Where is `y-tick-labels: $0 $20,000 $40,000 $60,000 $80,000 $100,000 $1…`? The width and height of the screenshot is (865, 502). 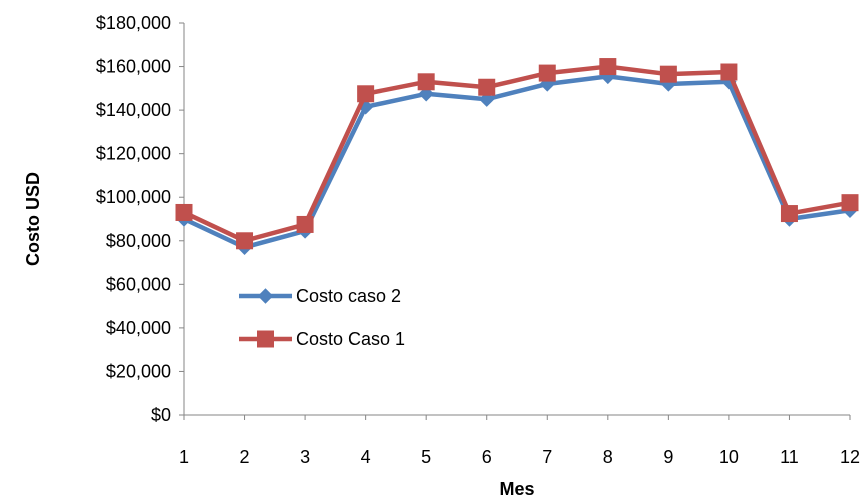 y-tick-labels: $0 $20,000 $40,000 $60,000 $80,000 $100,000 $1… is located at coordinates (133, 219).